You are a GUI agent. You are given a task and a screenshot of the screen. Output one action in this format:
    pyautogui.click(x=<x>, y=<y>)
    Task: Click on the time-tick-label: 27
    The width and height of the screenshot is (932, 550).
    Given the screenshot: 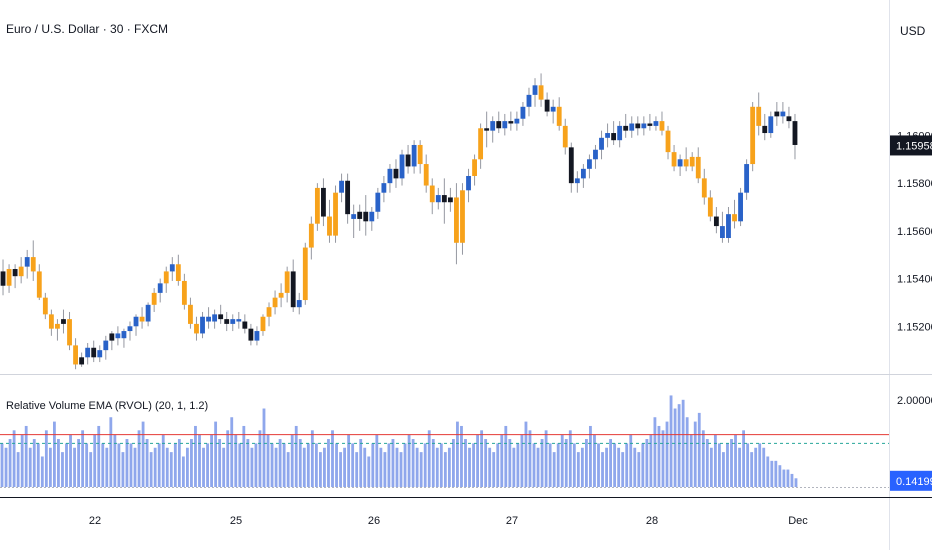 What is the action you would take?
    pyautogui.click(x=512, y=521)
    